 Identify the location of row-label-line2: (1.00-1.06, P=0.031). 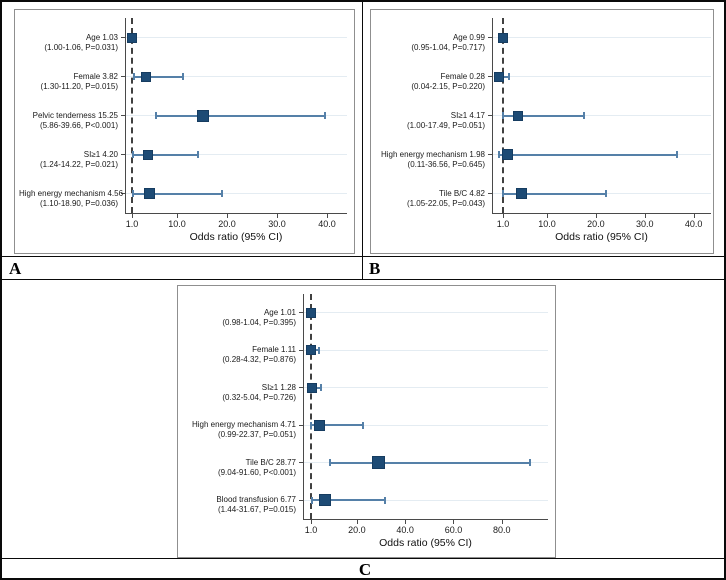
(81, 47).